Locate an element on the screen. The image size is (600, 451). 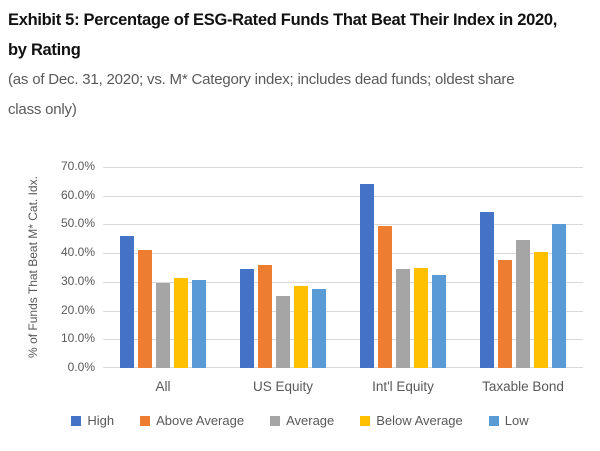
bar-average-all is located at coordinates (163, 325).